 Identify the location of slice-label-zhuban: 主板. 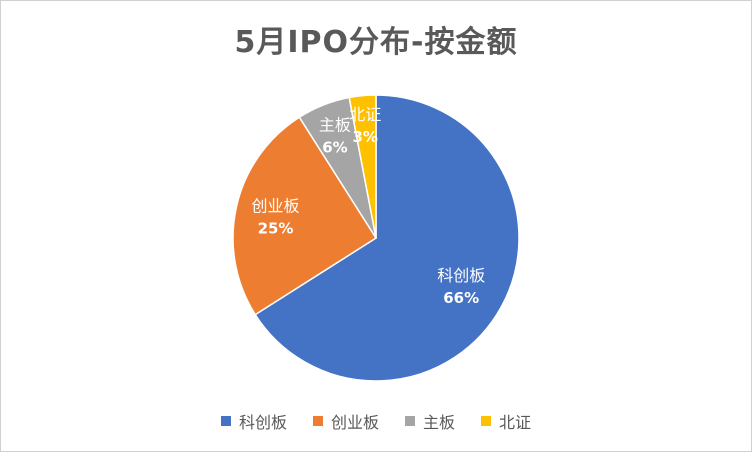
(335, 124).